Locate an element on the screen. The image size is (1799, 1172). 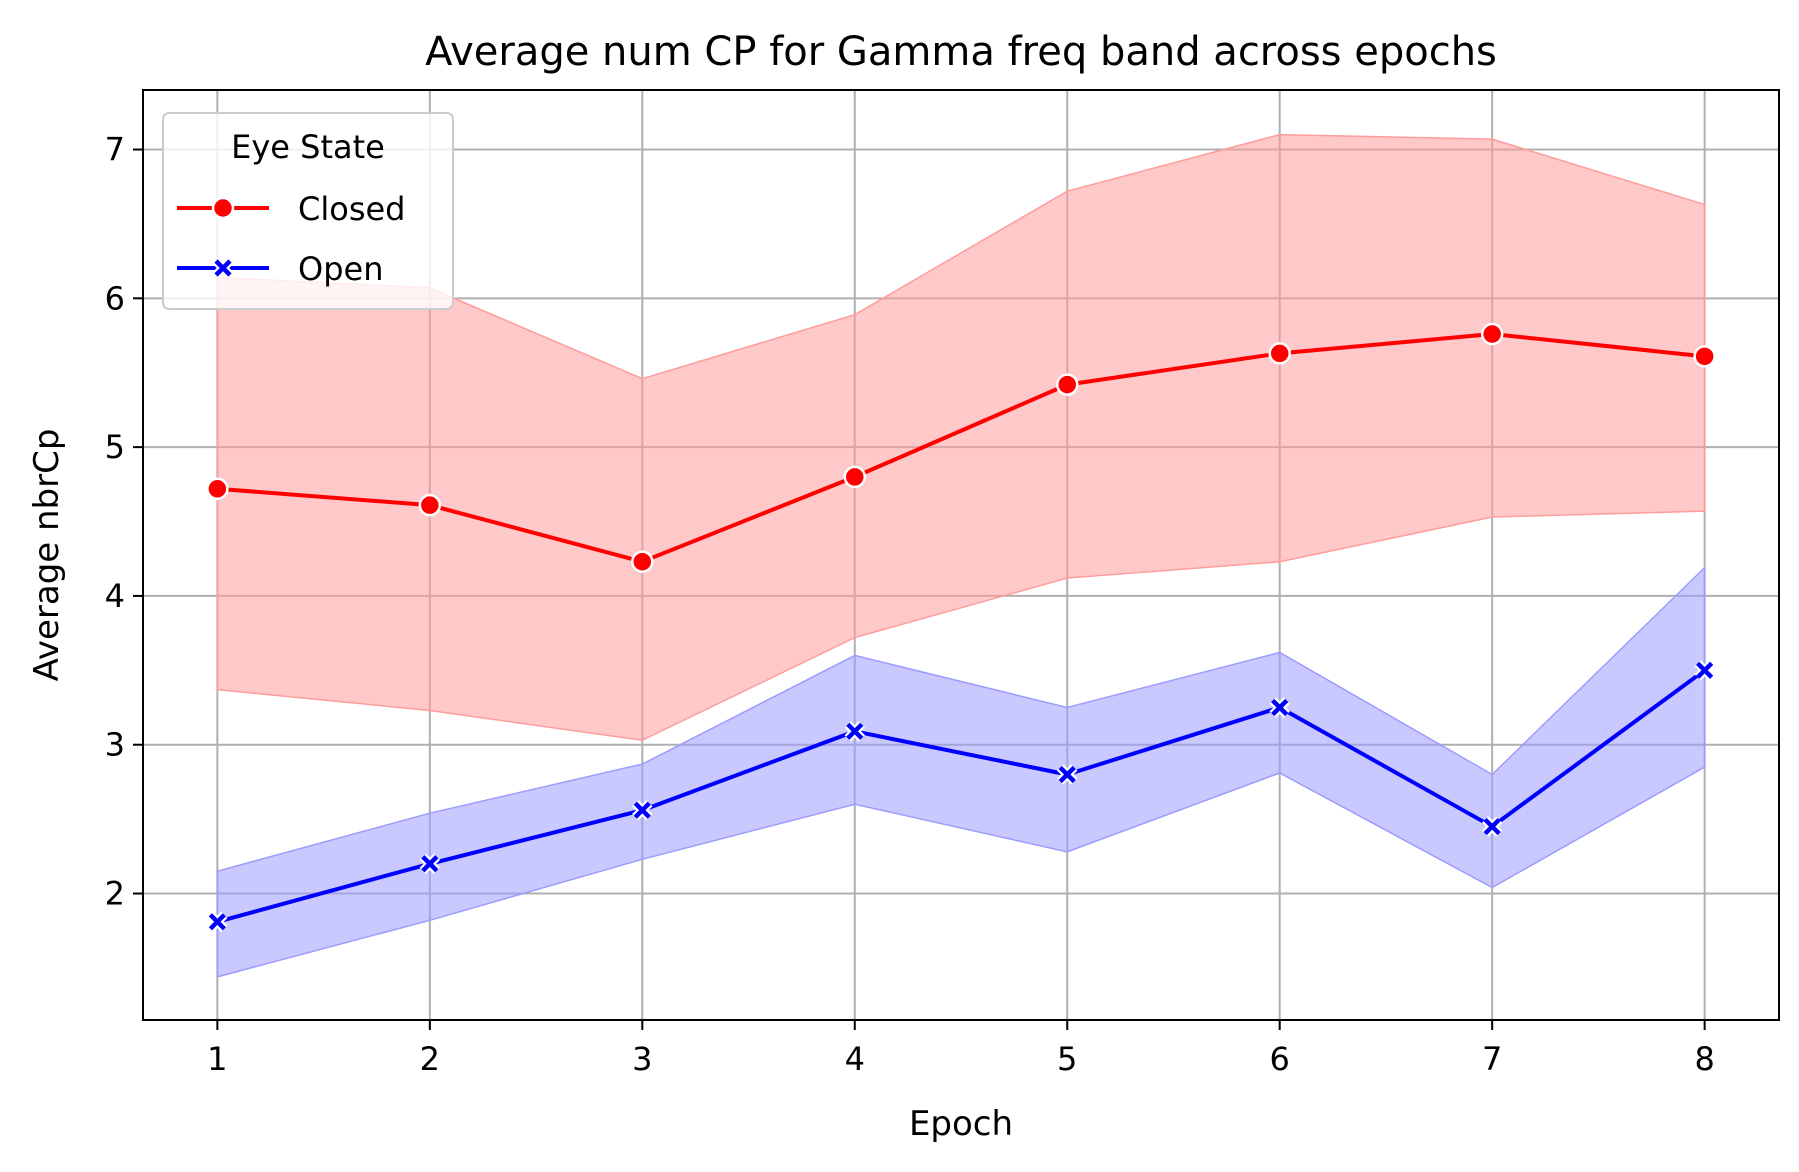
y-tick-label: 4 is located at coordinates (115, 596).